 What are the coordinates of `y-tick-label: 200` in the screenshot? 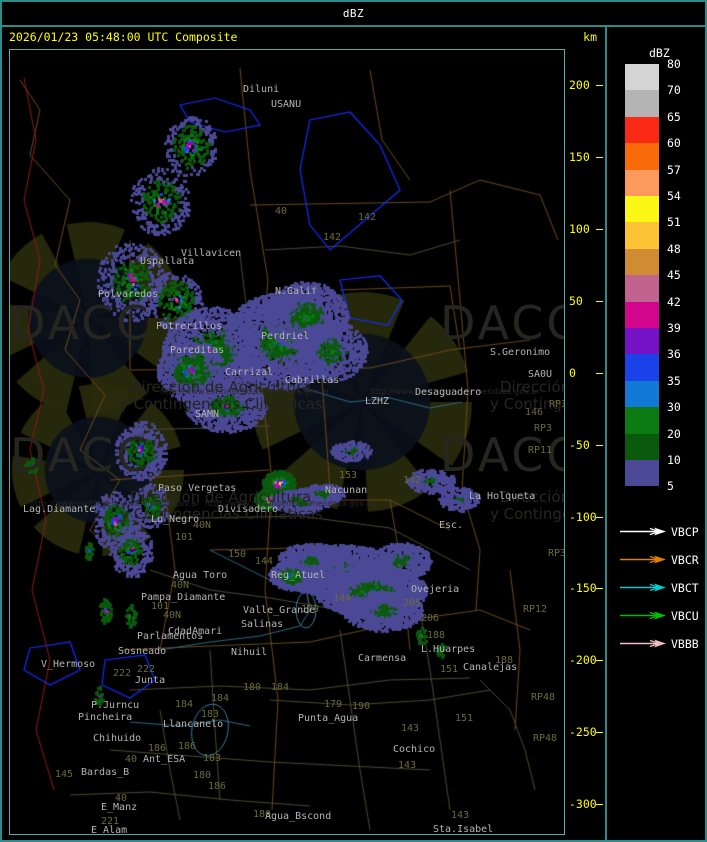 It's located at (579, 84).